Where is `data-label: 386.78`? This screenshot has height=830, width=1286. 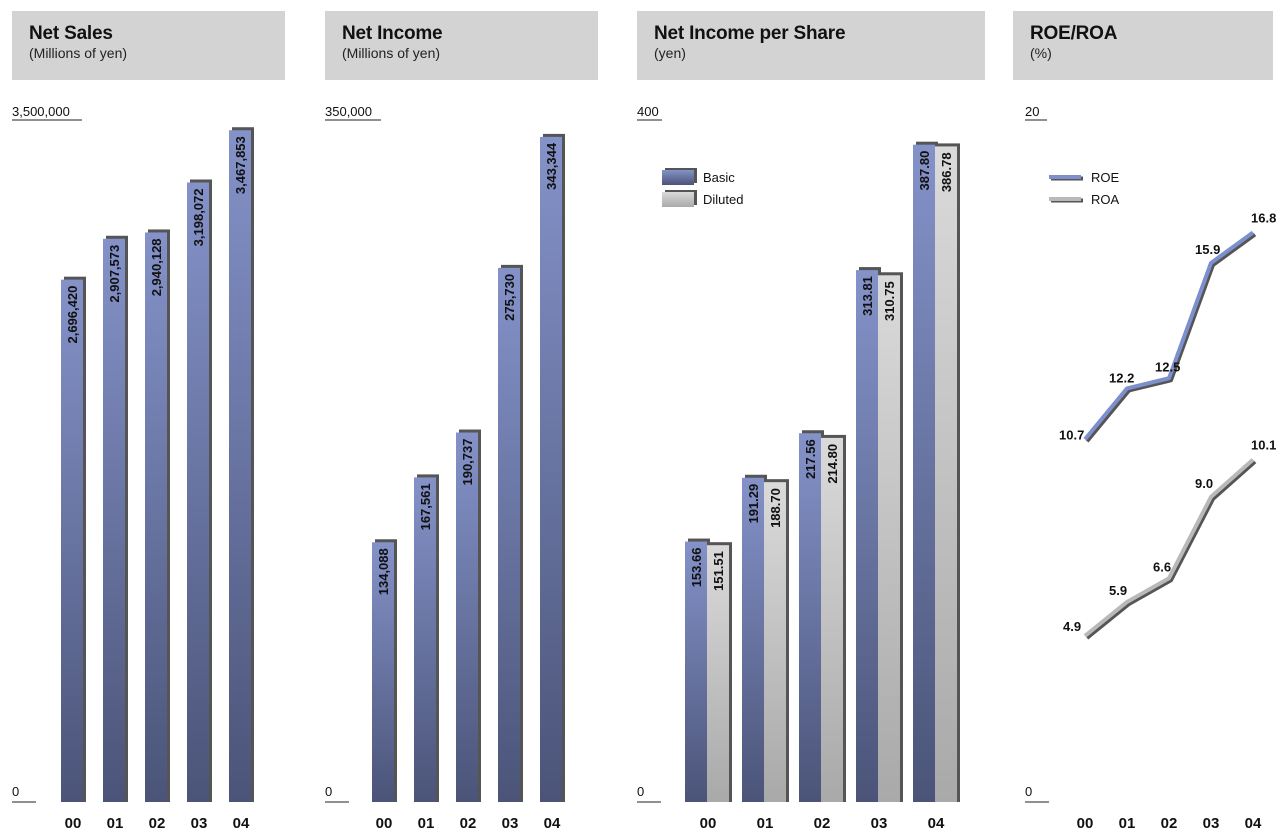
data-label: 386.78 is located at coordinates (946, 172).